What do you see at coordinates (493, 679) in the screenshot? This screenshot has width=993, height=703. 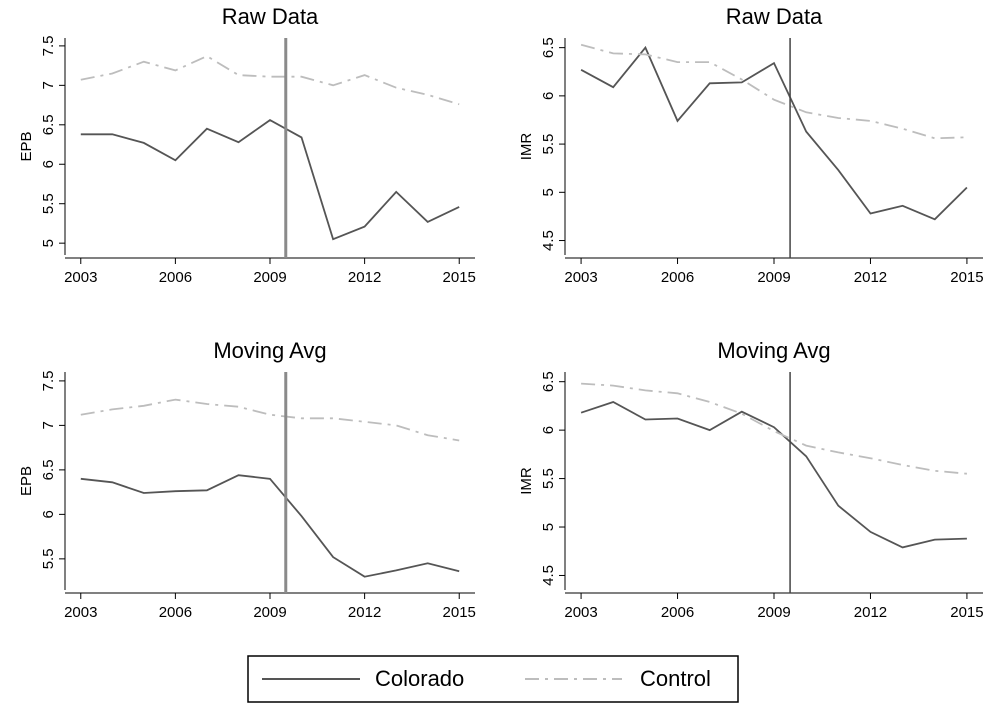 I see `legend-box` at bounding box center [493, 679].